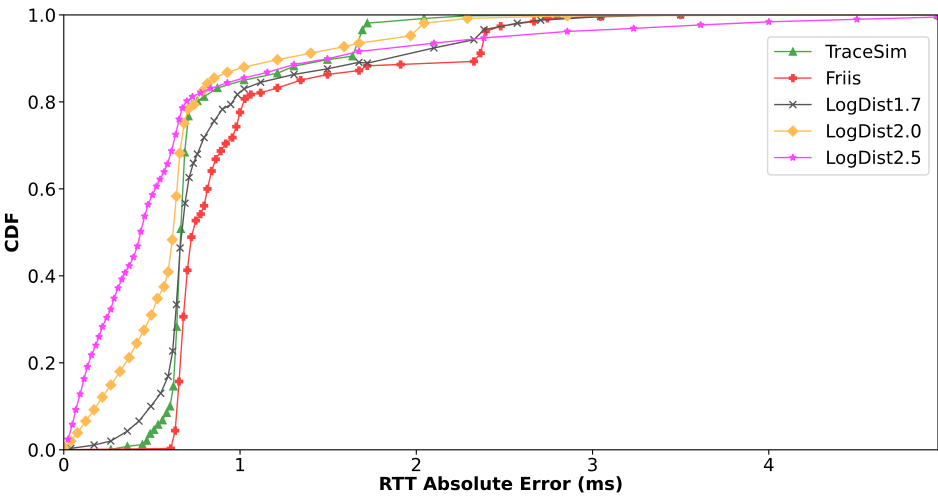 The width and height of the screenshot is (938, 497). What do you see at coordinates (41, 363) in the screenshot?
I see `y-tick-label: 0.2` at bounding box center [41, 363].